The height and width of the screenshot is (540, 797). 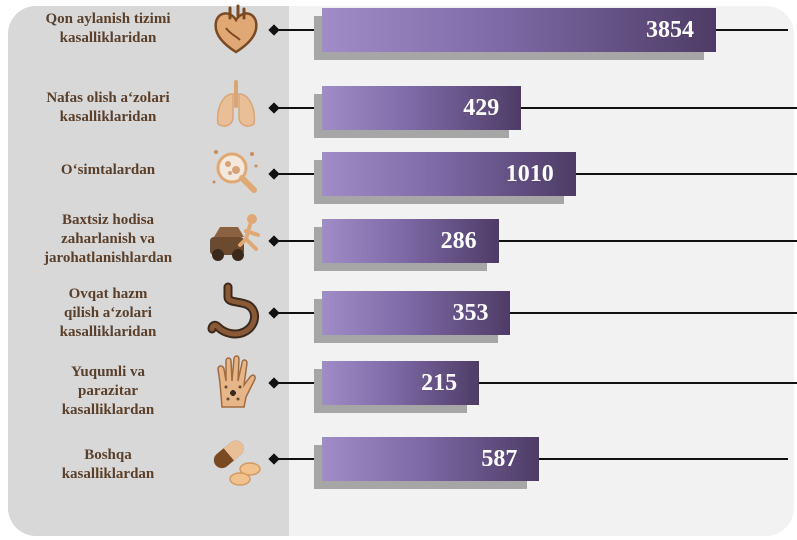 I want to click on heart-icon, so click(x=236, y=30).